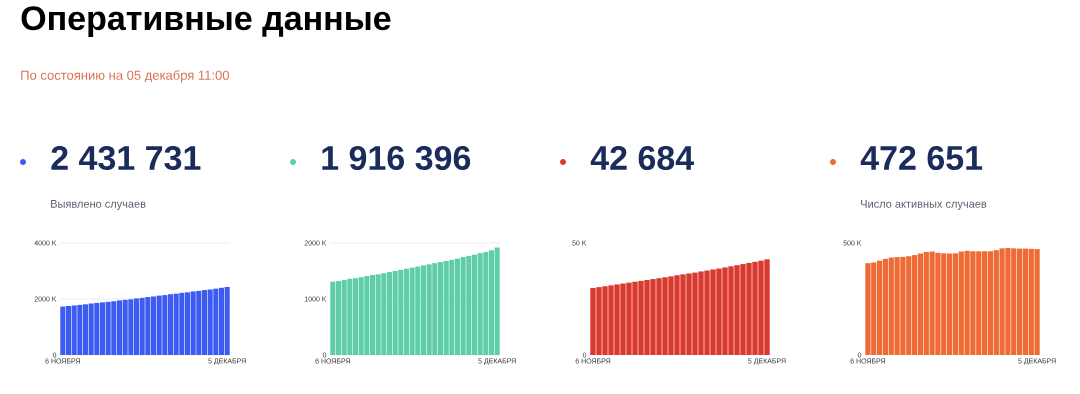 The height and width of the screenshot is (394, 1080). What do you see at coordinates (98, 205) in the screenshot?
I see `chart-subtitle: Выявлено случаев` at bounding box center [98, 205].